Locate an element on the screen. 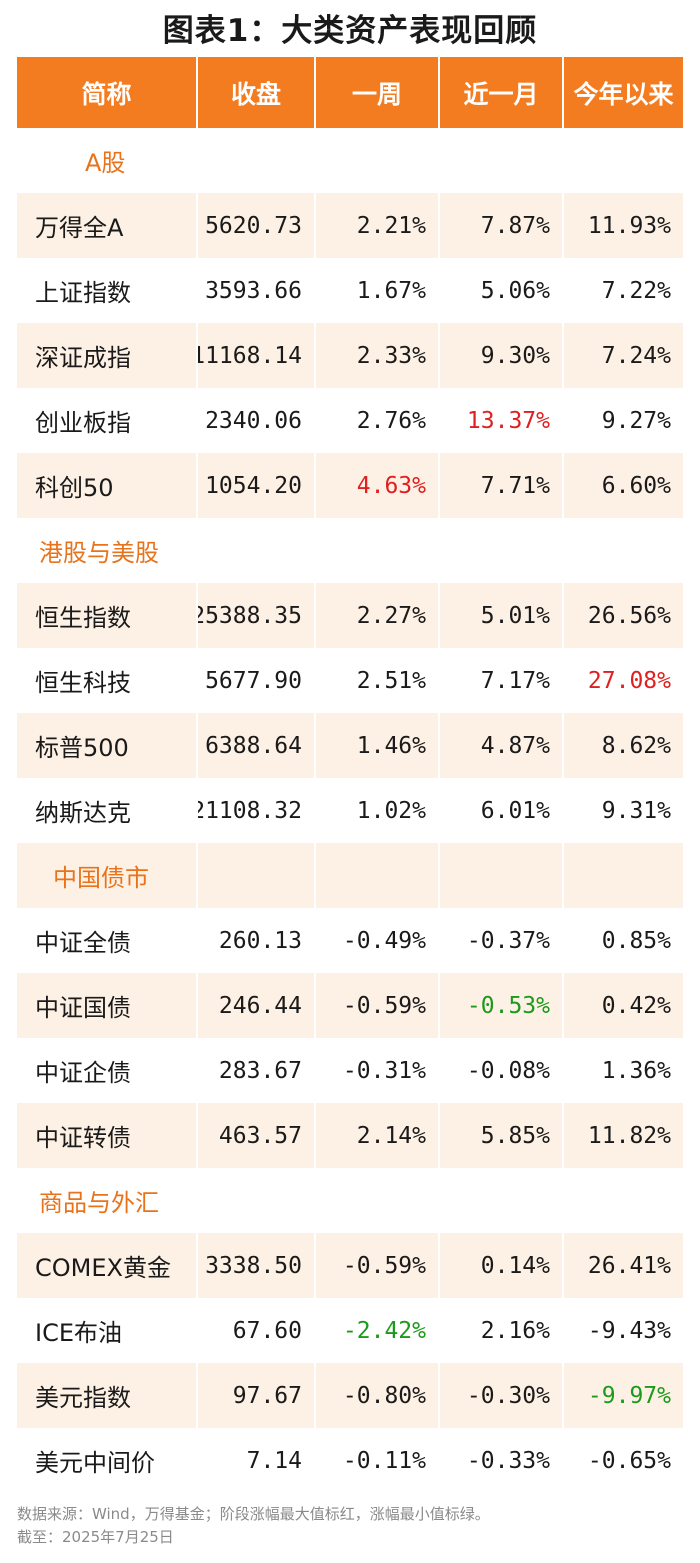 The width and height of the screenshot is (700, 1563). cell-name: 美元中间价 is located at coordinates (107, 1460).